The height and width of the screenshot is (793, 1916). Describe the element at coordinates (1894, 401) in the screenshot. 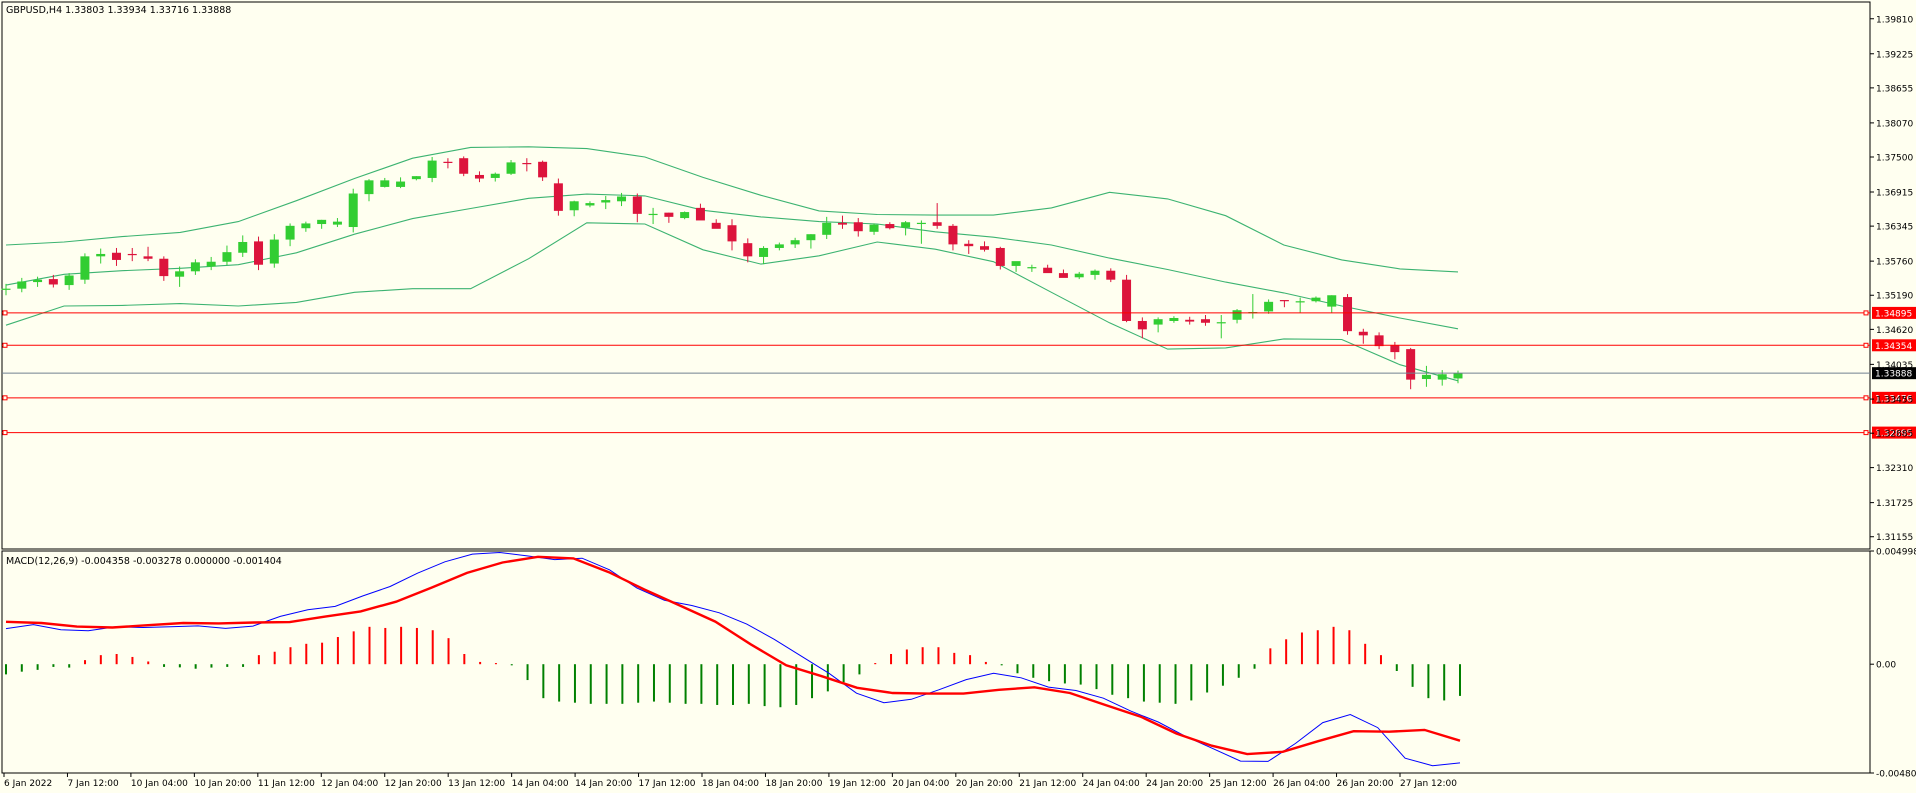

I see `price-tick-label: 1.33455` at that location.